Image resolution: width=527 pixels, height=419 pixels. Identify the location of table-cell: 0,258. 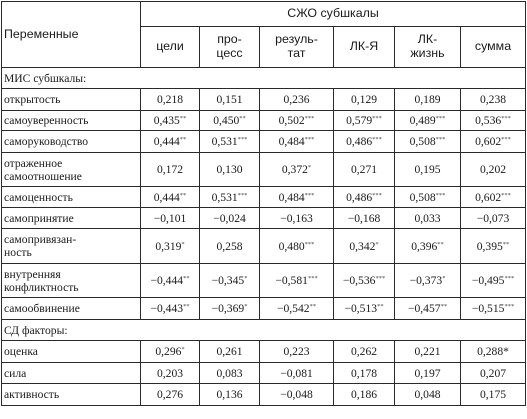
(229, 246).